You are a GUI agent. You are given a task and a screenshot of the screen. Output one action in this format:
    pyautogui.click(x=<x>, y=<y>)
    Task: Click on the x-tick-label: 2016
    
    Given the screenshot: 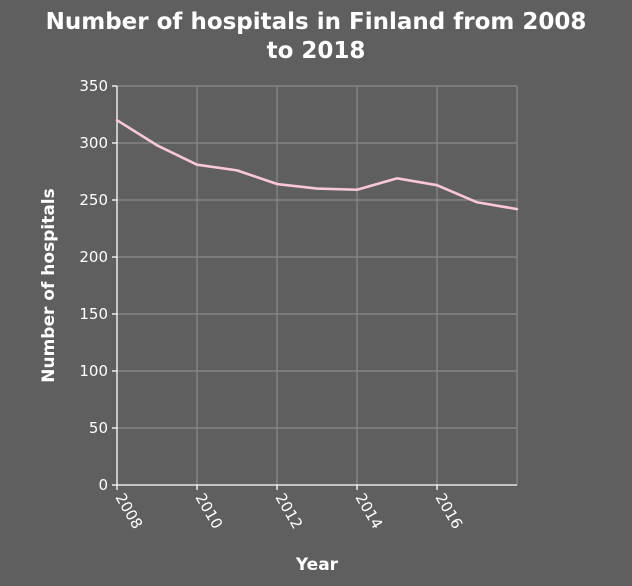 What is the action you would take?
    pyautogui.click(x=449, y=511)
    